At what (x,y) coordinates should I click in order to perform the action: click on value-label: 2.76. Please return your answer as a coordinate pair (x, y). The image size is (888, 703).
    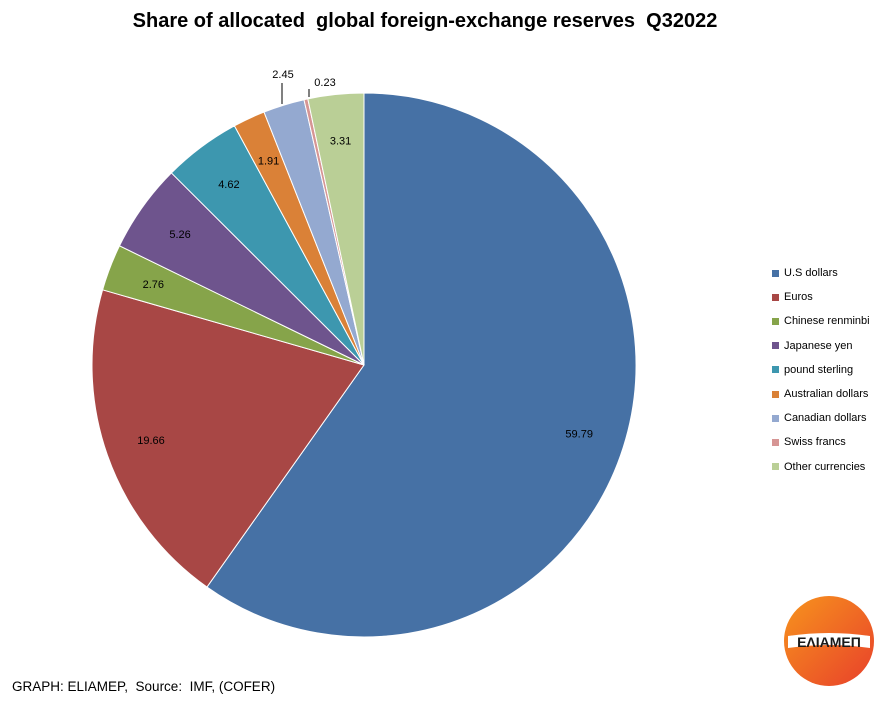
    Looking at the image, I should click on (153, 285).